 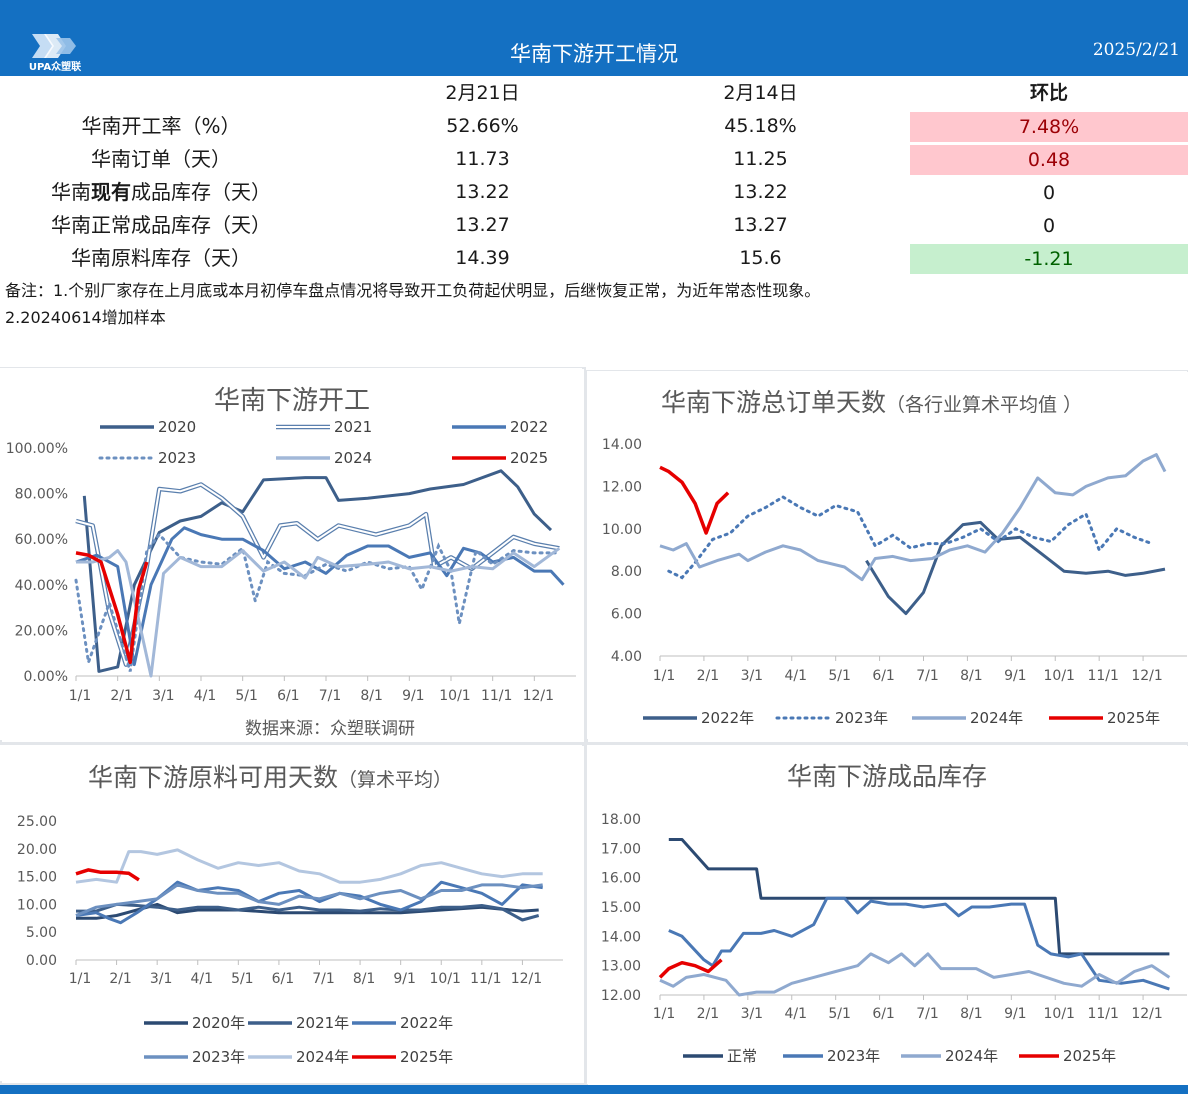 I want to click on row-label: 华南正常成品库存（天）, so click(x=173, y=225).